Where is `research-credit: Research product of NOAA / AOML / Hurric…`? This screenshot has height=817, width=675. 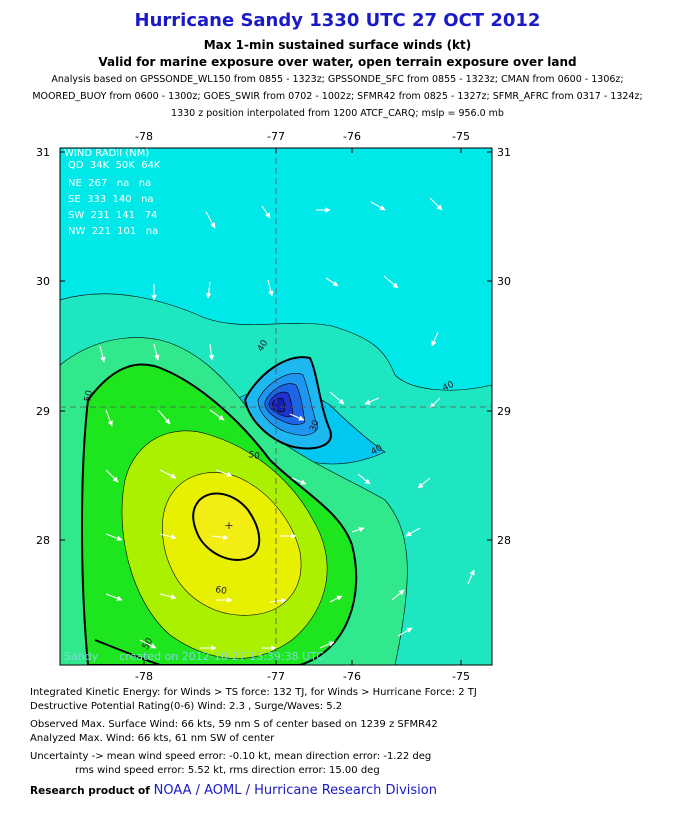
research-credit: Research product of NOAA / AOML / Hurric… is located at coordinates (233, 790).